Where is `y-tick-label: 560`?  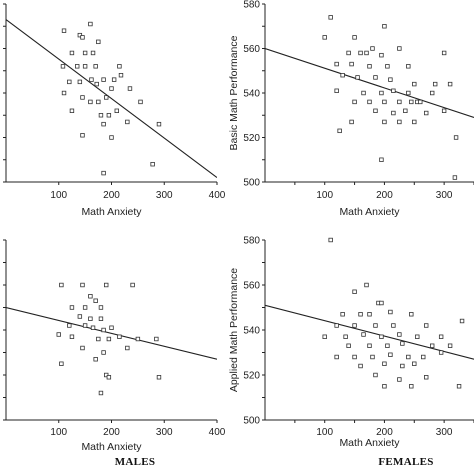
y-tick-label: 560 is located at coordinates (251, 49).